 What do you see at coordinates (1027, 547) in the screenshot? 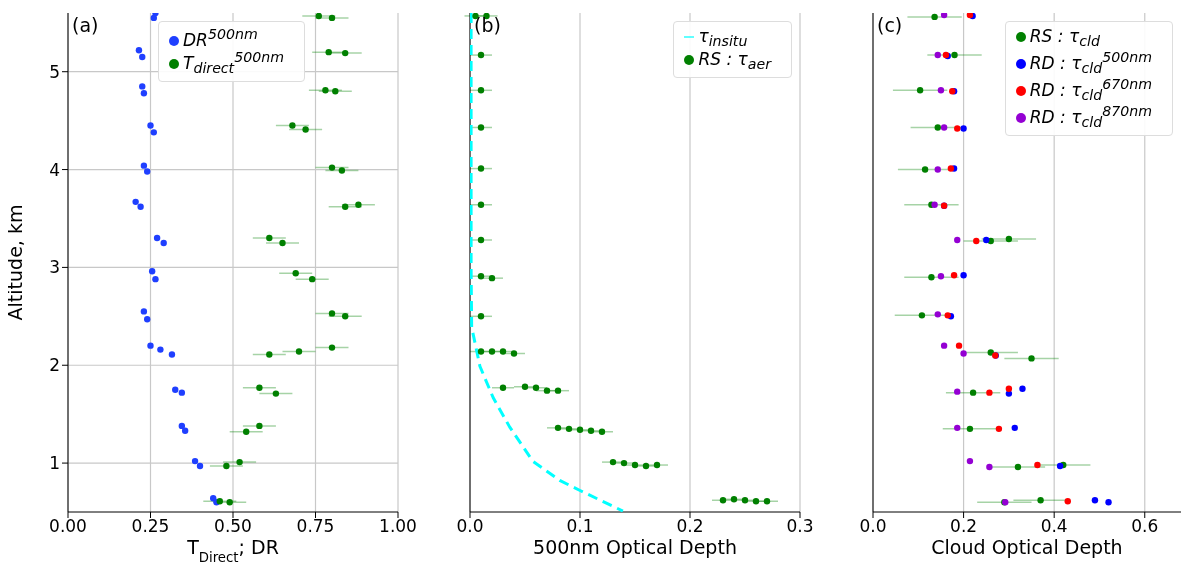
I see `x-axis-title: Cloud Optical Depth` at bounding box center [1027, 547].